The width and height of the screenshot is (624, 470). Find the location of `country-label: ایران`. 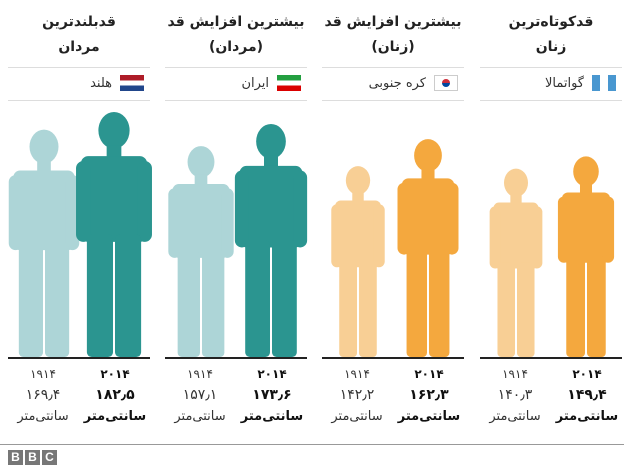

country-label: ایران is located at coordinates (271, 83).